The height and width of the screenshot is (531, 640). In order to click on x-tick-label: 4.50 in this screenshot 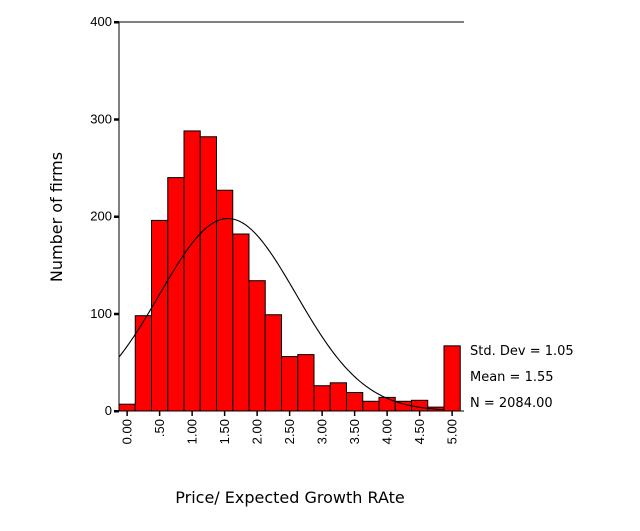, I will do `click(419, 431)`.